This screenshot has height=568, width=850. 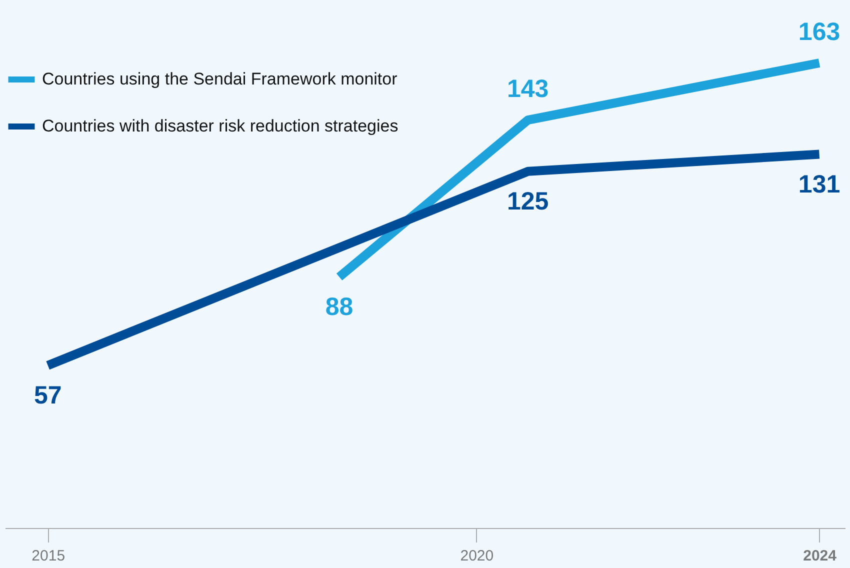 I want to click on data-label: 131, so click(x=819, y=184).